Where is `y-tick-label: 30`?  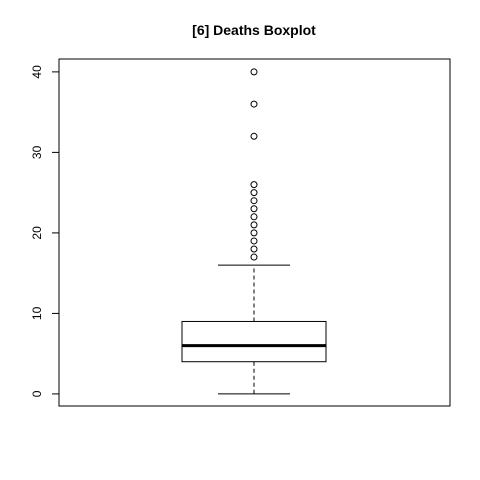
y-tick-label: 30 is located at coordinates (37, 152).